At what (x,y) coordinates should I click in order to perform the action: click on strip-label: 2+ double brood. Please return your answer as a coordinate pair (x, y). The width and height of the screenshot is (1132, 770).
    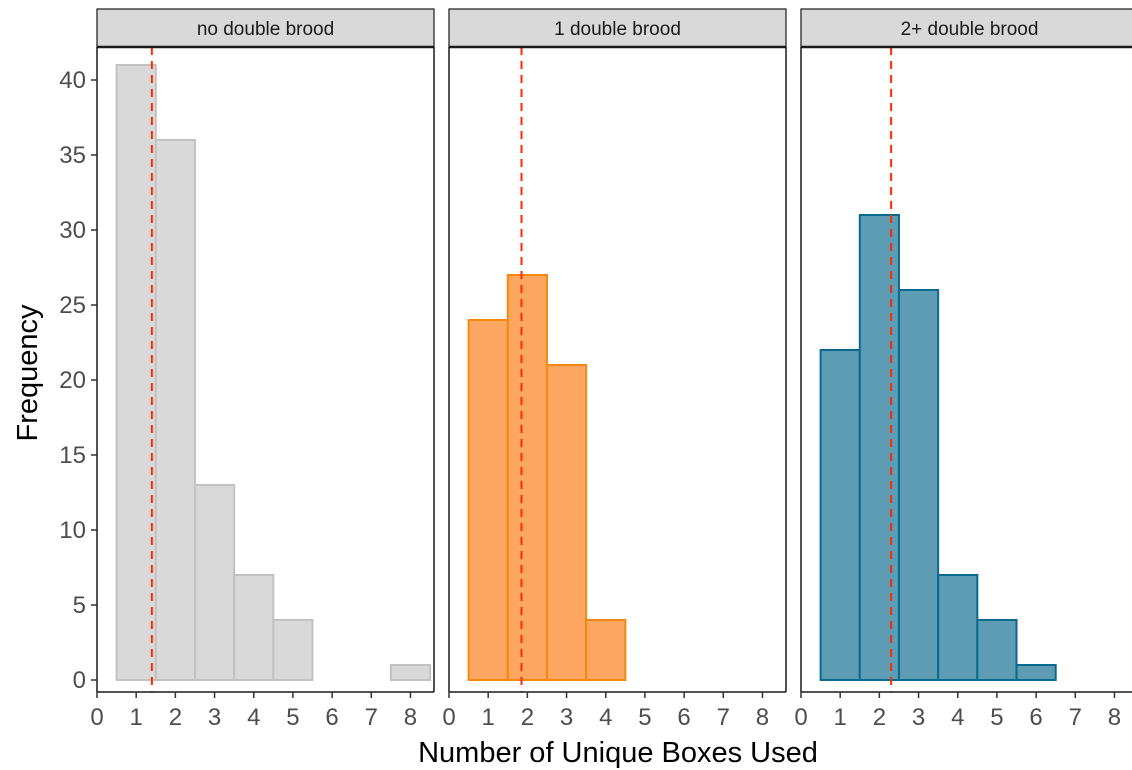
    Looking at the image, I should click on (970, 29).